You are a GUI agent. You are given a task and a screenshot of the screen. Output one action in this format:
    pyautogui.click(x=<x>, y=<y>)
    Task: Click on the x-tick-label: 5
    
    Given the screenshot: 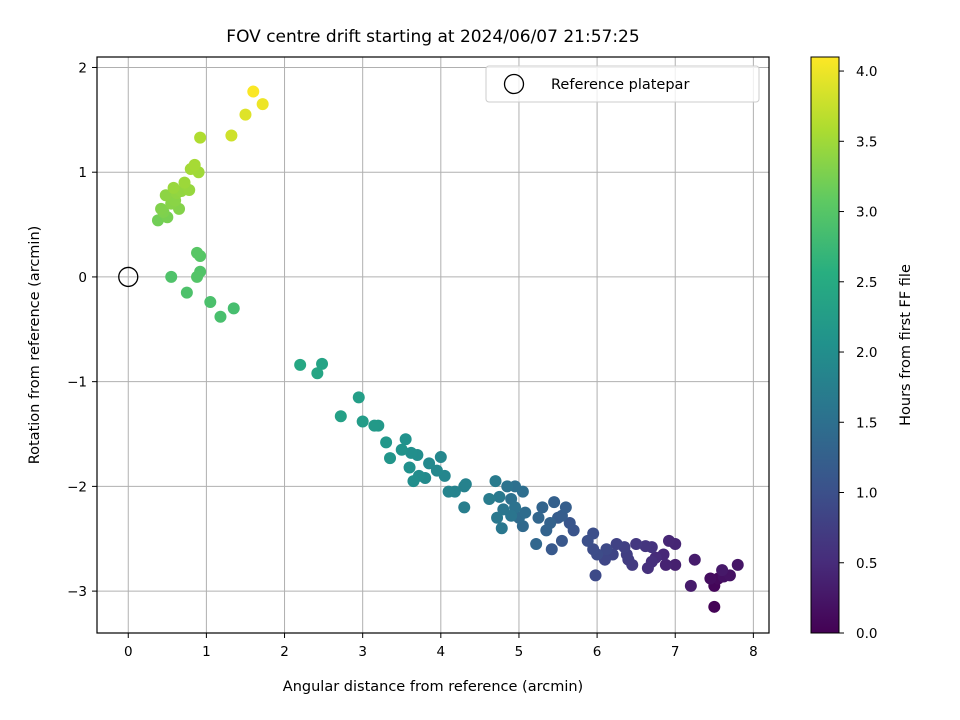 What is the action you would take?
    pyautogui.click(x=519, y=652)
    